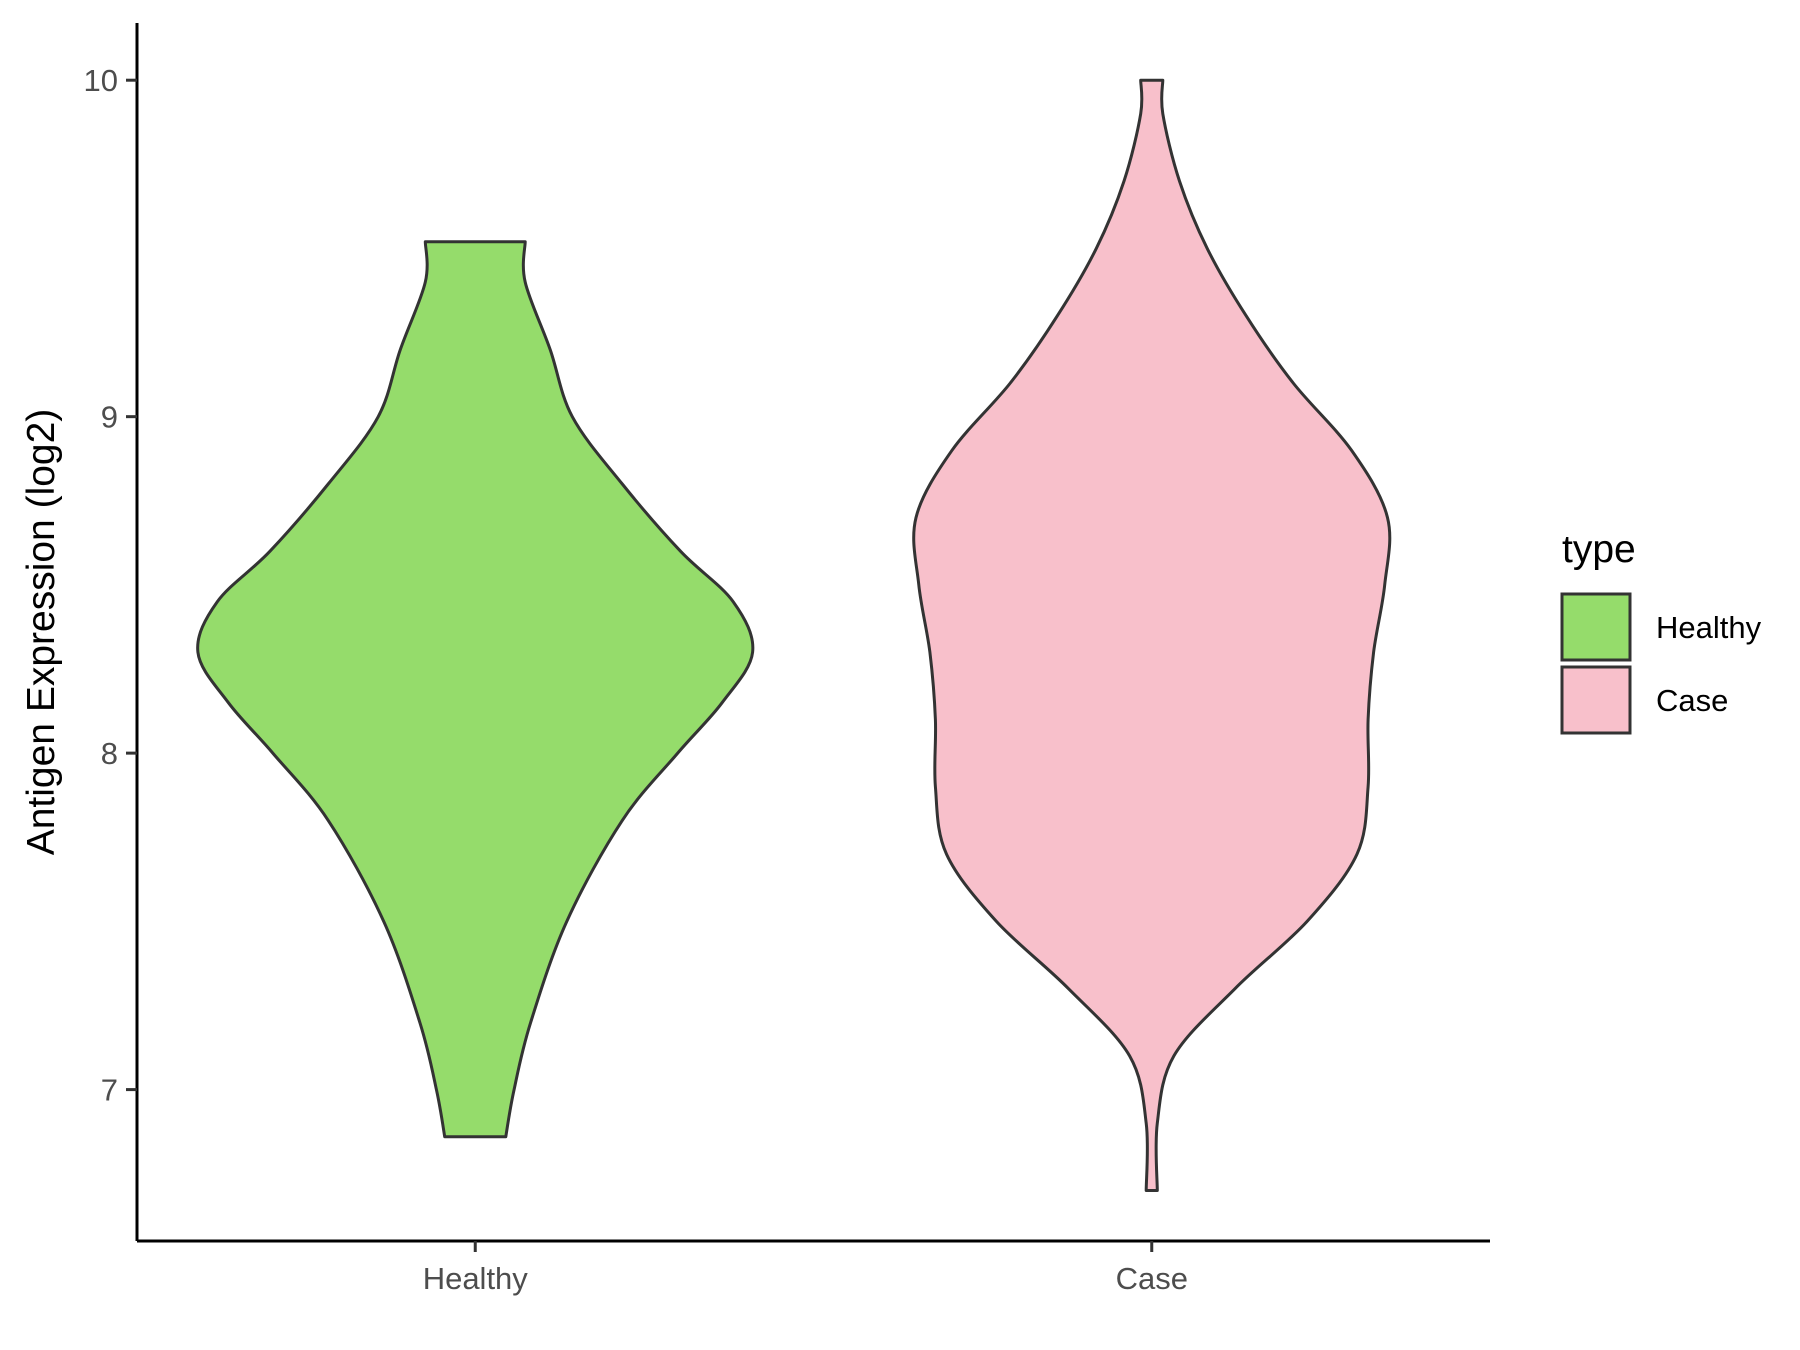  I want to click on x-tick-label: Case, so click(1152, 1278).